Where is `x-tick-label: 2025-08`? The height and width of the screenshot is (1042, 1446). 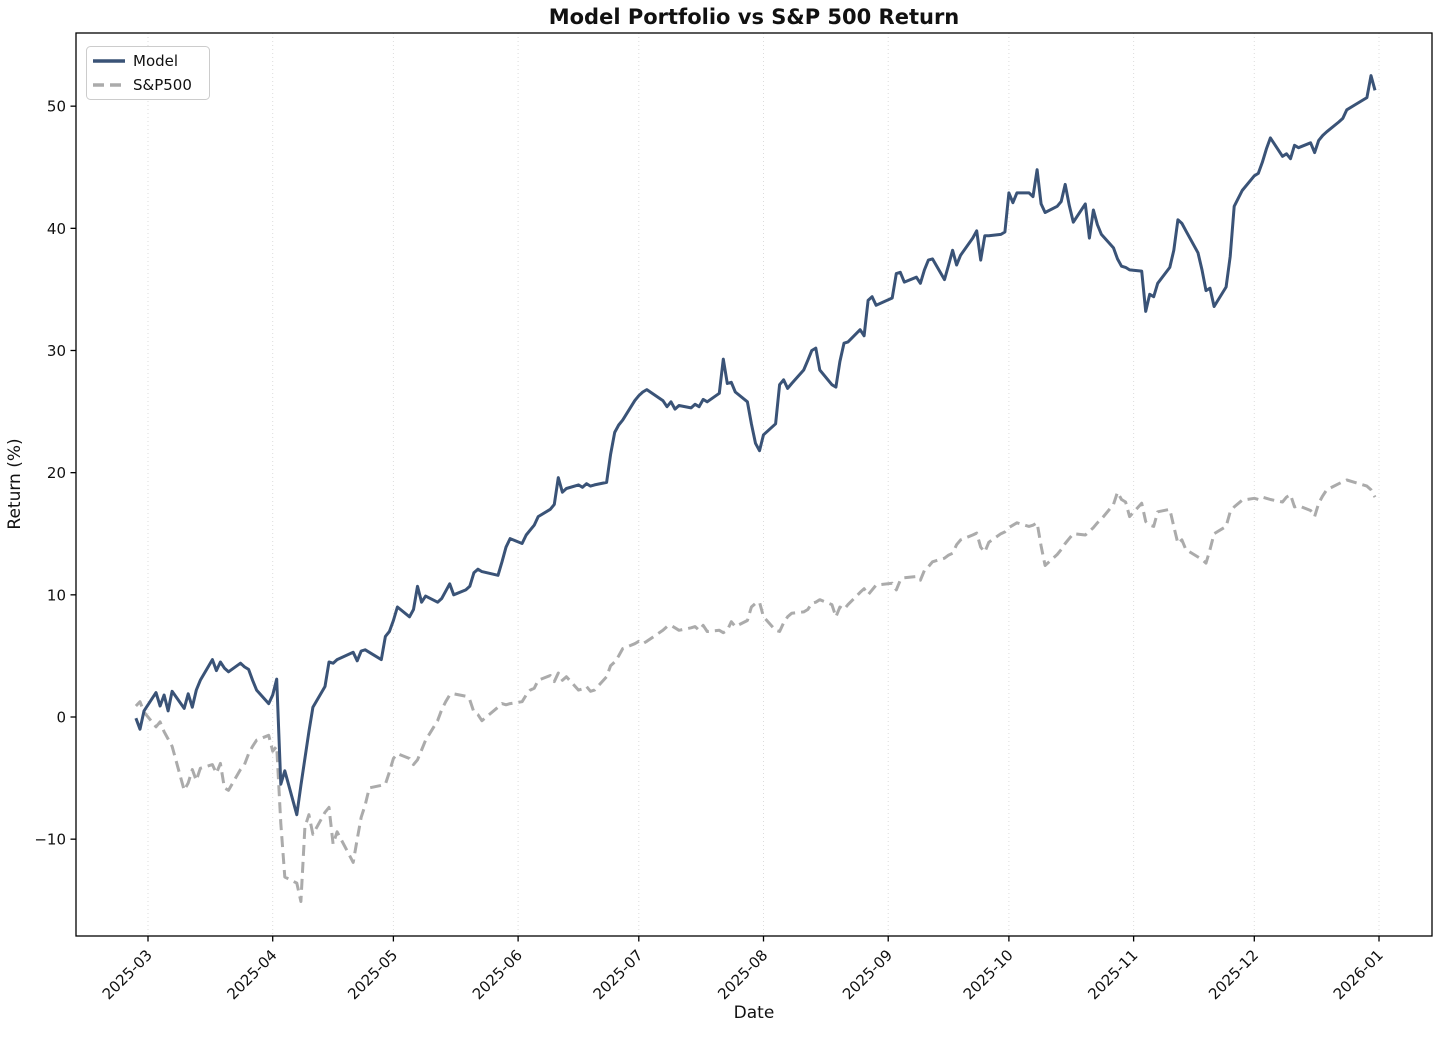
x-tick-label: 2025-08 is located at coordinates (742, 974).